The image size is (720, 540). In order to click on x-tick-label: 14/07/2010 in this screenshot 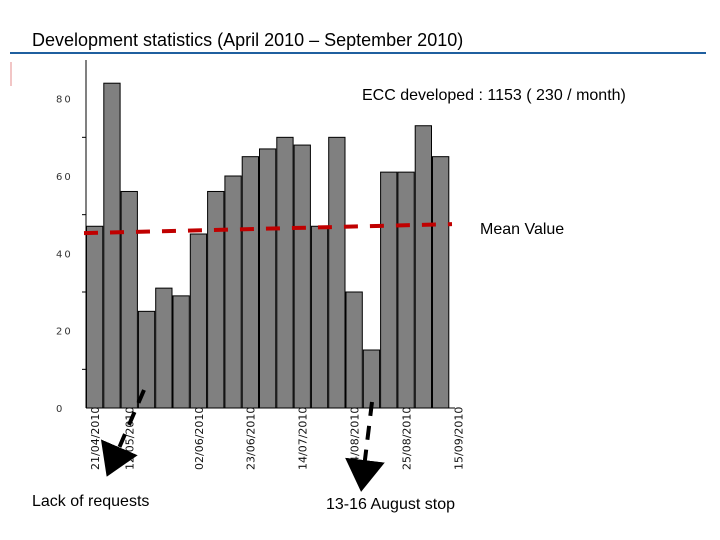, I will do `click(303, 438)`.